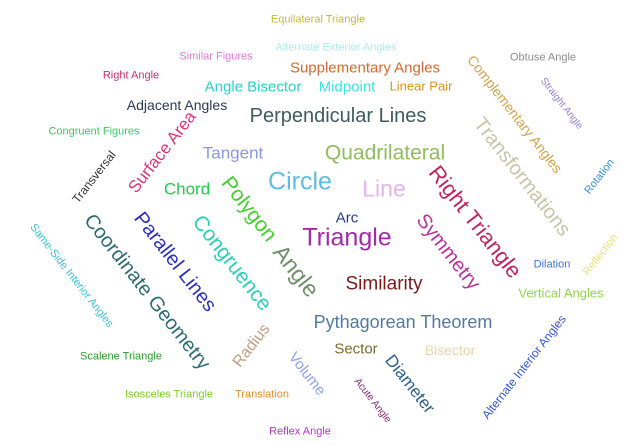 The image size is (643, 445). What do you see at coordinates (253, 87) in the screenshot?
I see `word-angle-bisector: Angle Bisector` at bounding box center [253, 87].